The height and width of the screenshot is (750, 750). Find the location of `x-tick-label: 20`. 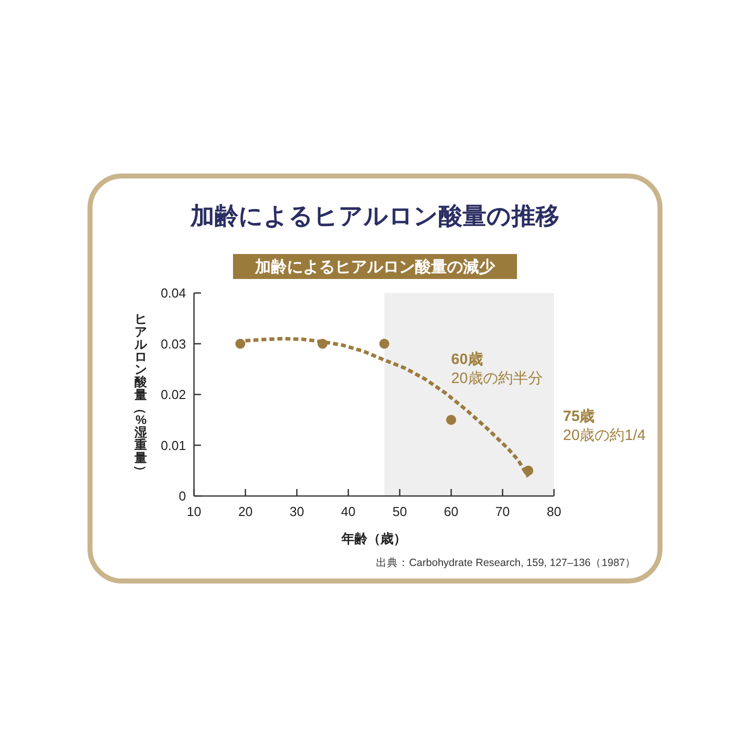

x-tick-label: 20 is located at coordinates (245, 511).